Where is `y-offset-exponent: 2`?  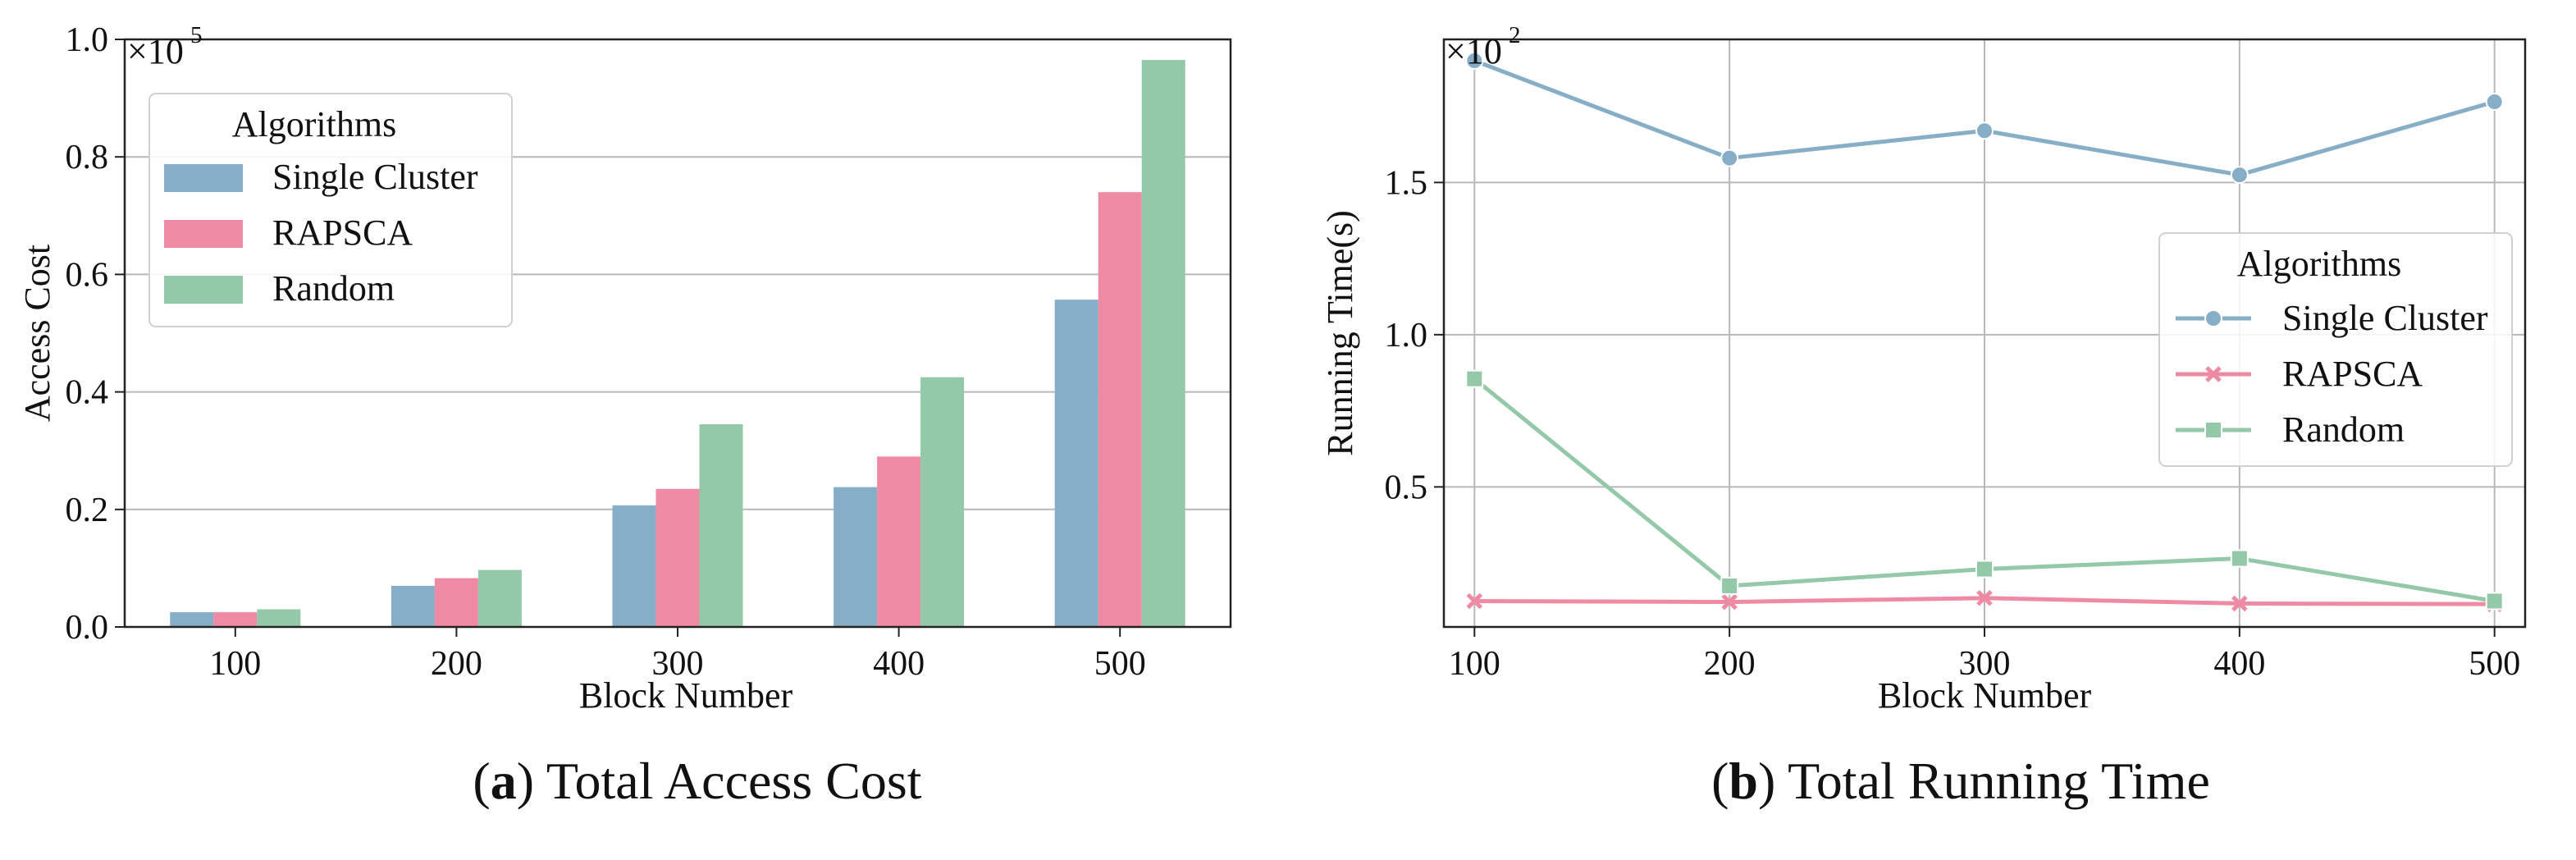
y-offset-exponent: 2 is located at coordinates (1515, 35).